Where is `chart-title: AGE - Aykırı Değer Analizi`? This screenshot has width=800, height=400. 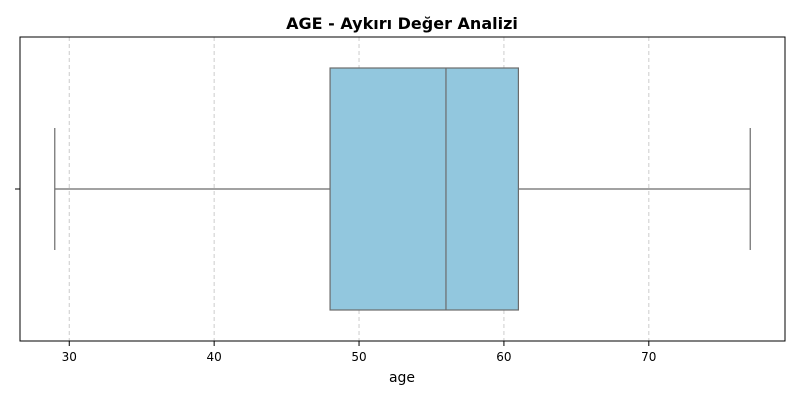
chart-title: AGE - Aykırı Değer Analizi is located at coordinates (402, 23).